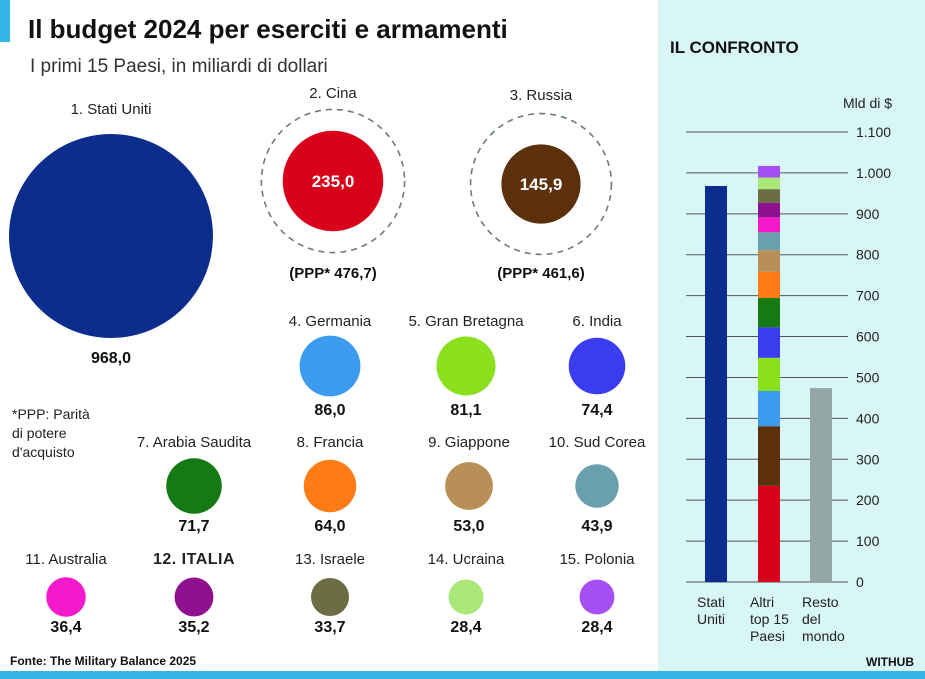 Image resolution: width=925 pixels, height=679 pixels. What do you see at coordinates (823, 636) in the screenshot?
I see `category-label-line: mondo` at bounding box center [823, 636].